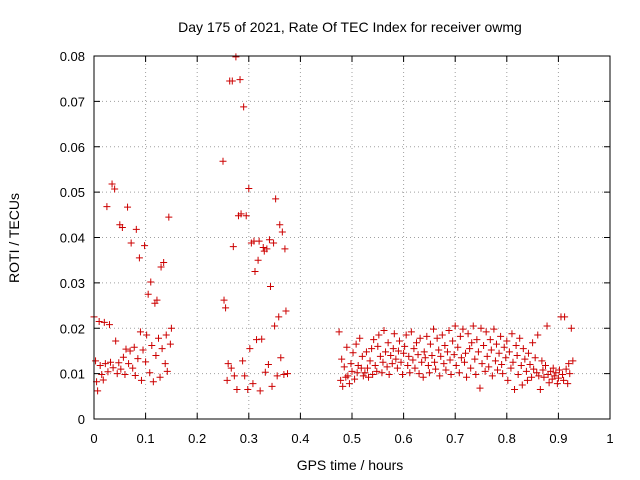  Describe the element at coordinates (72, 283) in the screenshot. I see `y-tick-label: 0.03` at that location.